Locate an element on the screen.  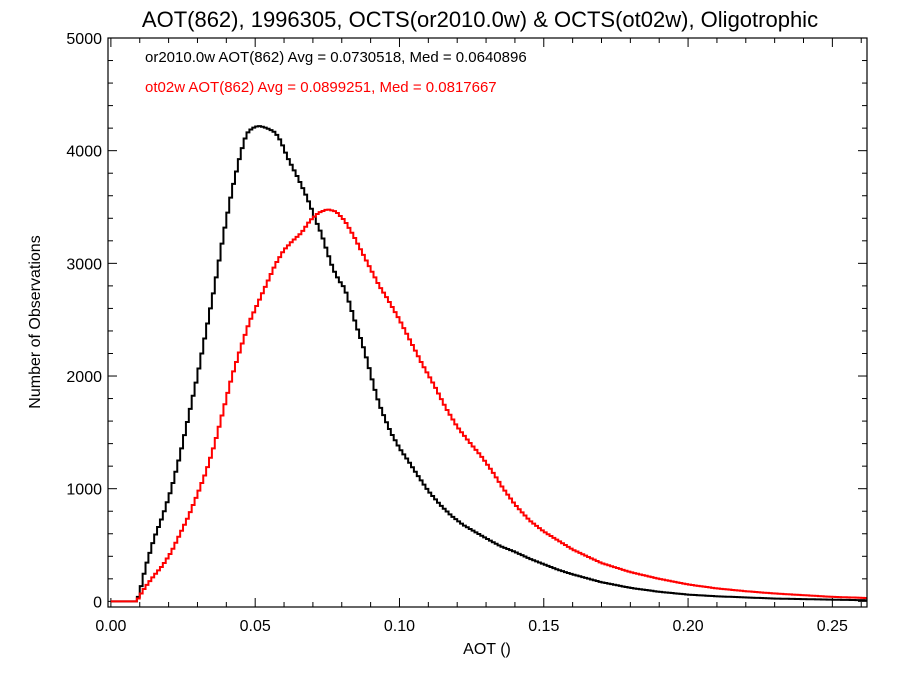
y-tick-label: 0 is located at coordinates (97, 602).